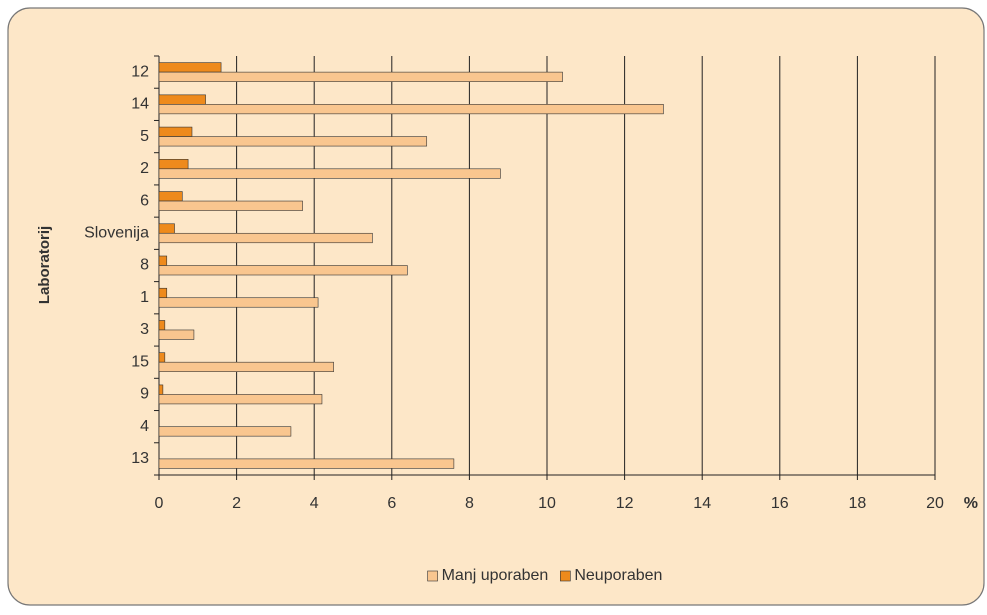 This screenshot has height=615, width=987. I want to click on y-tick-label: 9, so click(144, 394).